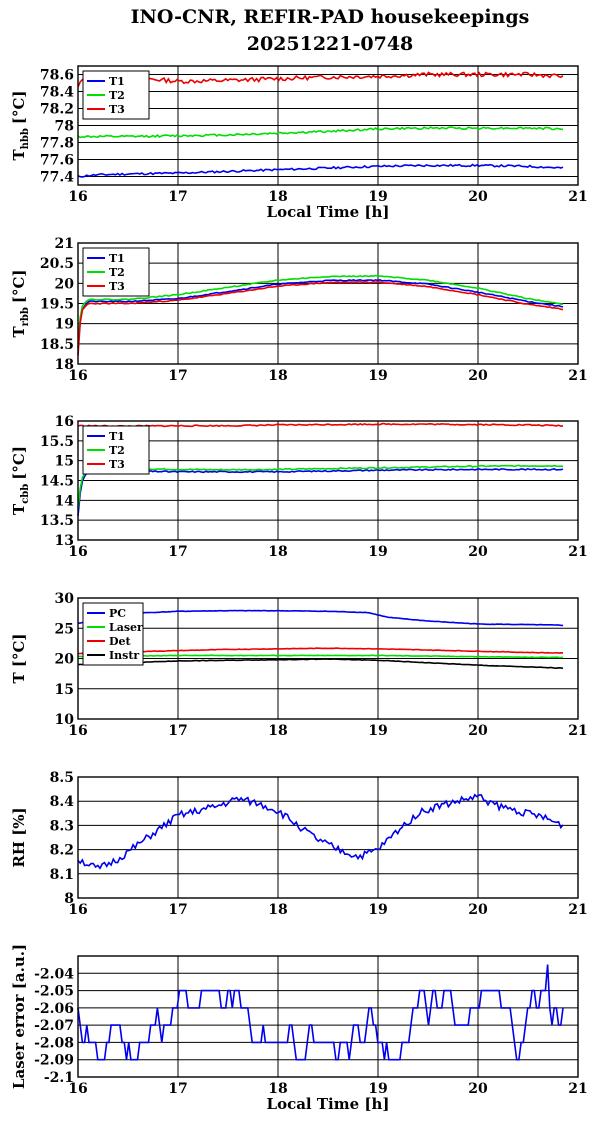 This screenshot has width=595, height=1134. Describe the element at coordinates (57, 178) in the screenshot. I see `y-tick-label: 77.4` at that location.